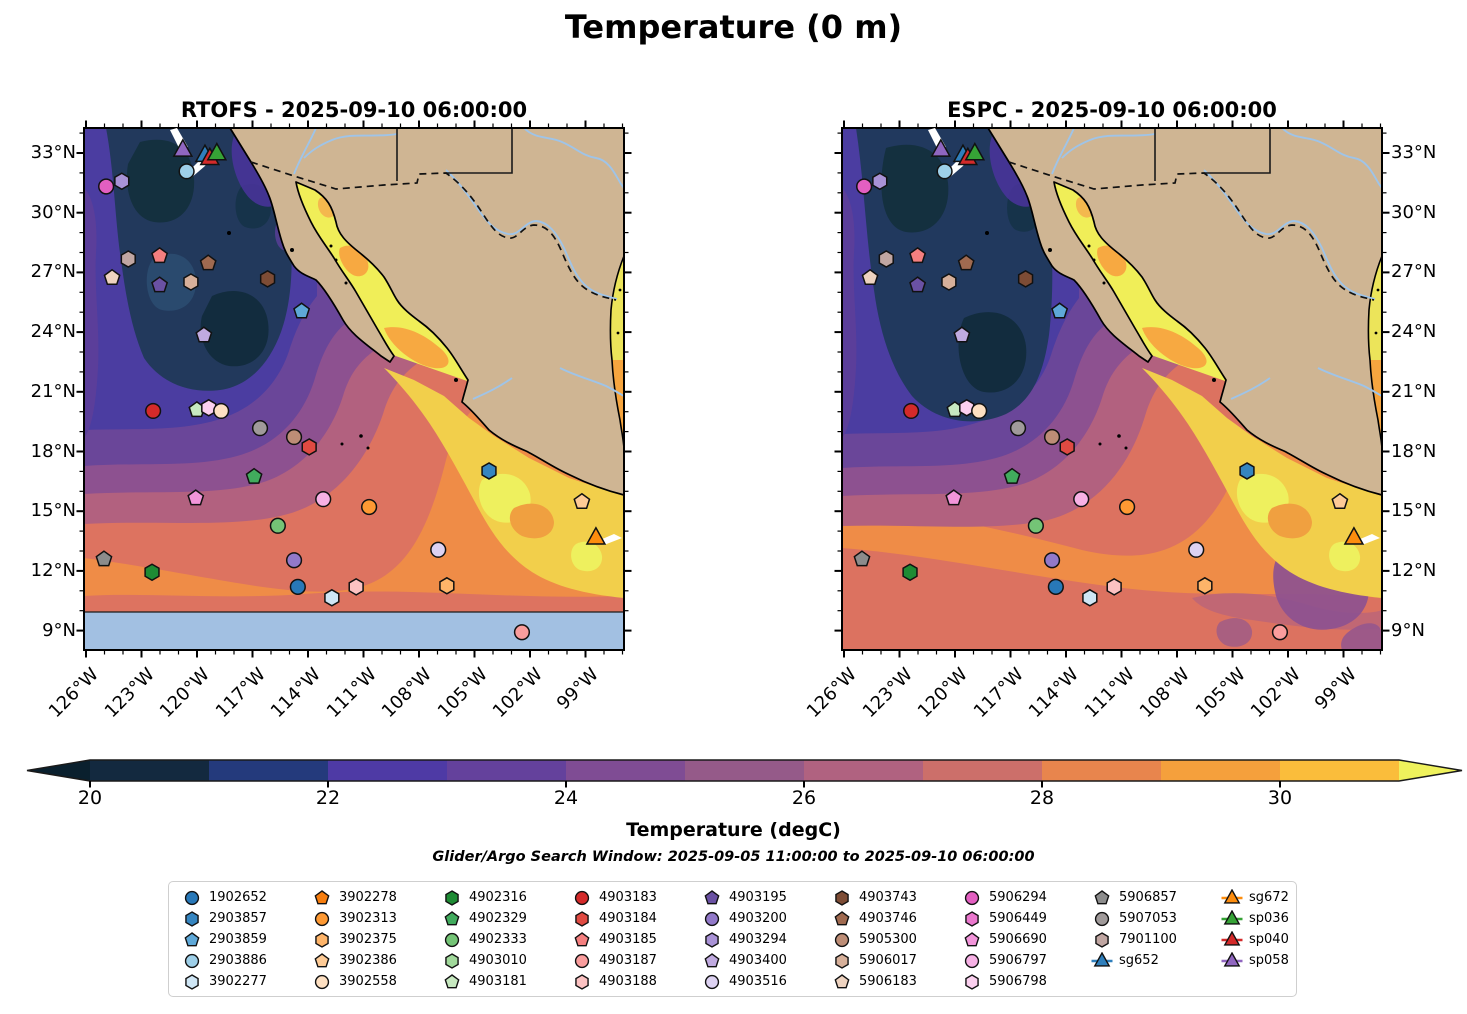 This screenshot has width=1467, height=1014. I want to click on legend-label: 4903188, so click(628, 981).